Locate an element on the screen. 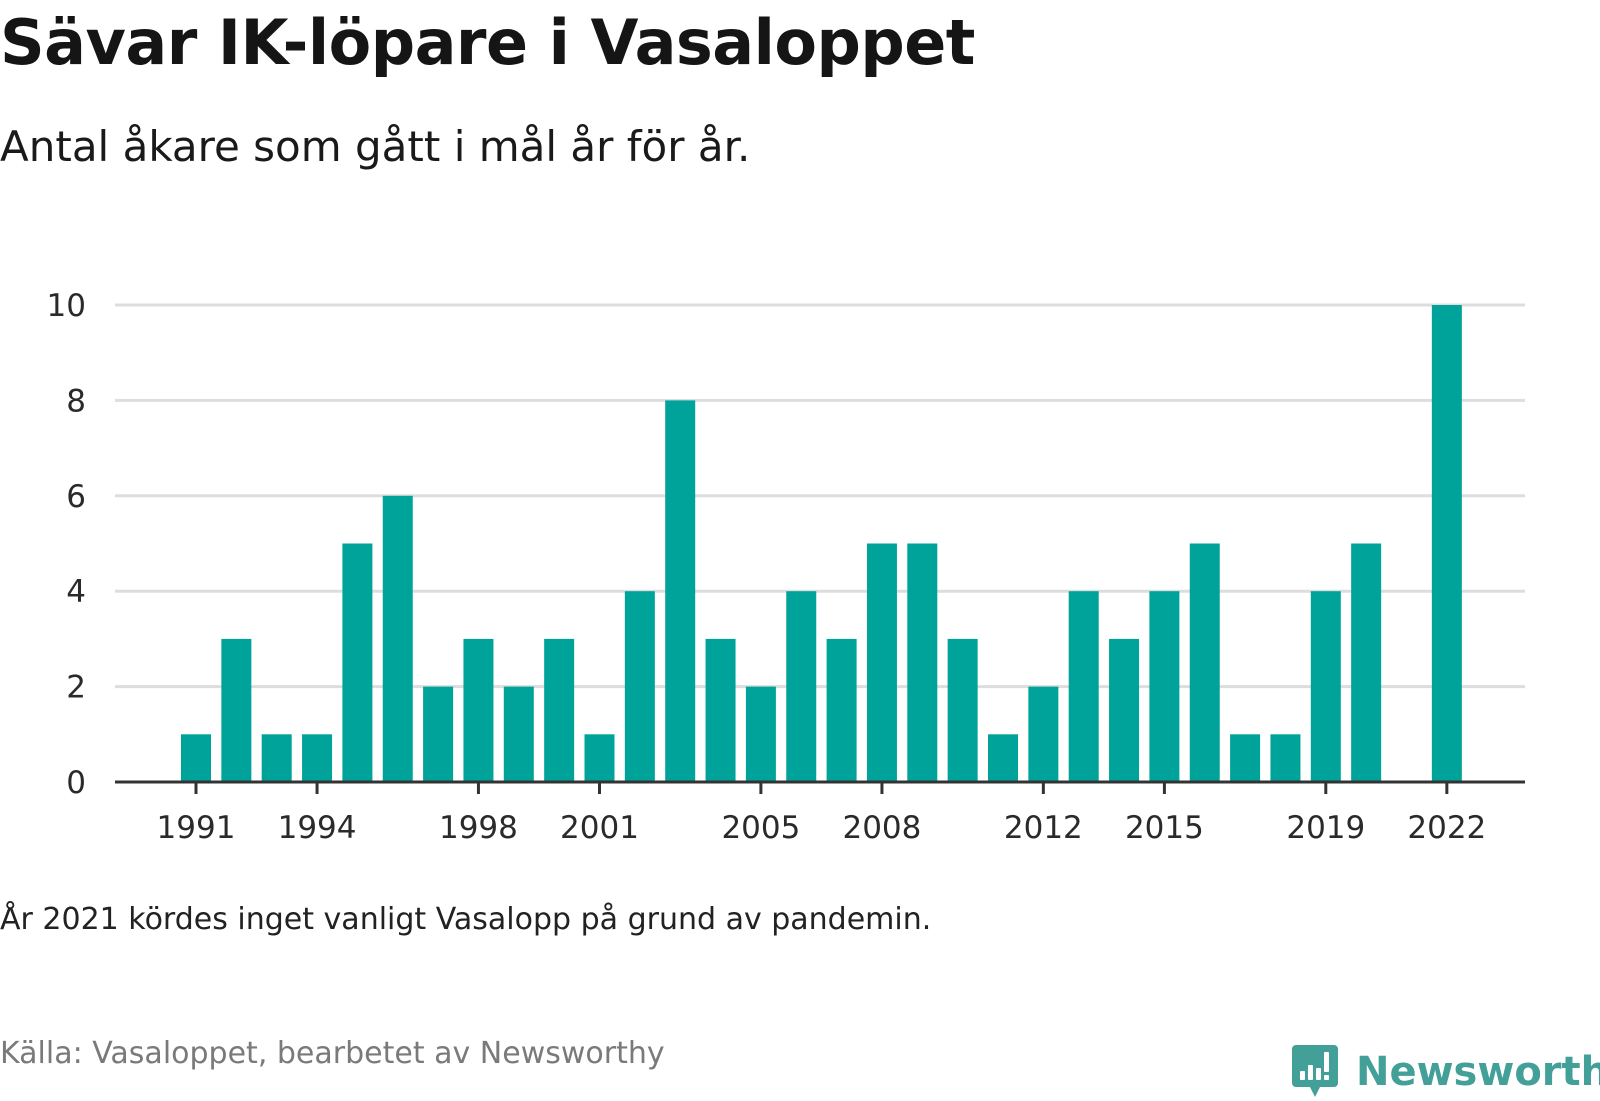  chart-subtitle: Antal åkare som gått i mål år för år. is located at coordinates (375, 146).